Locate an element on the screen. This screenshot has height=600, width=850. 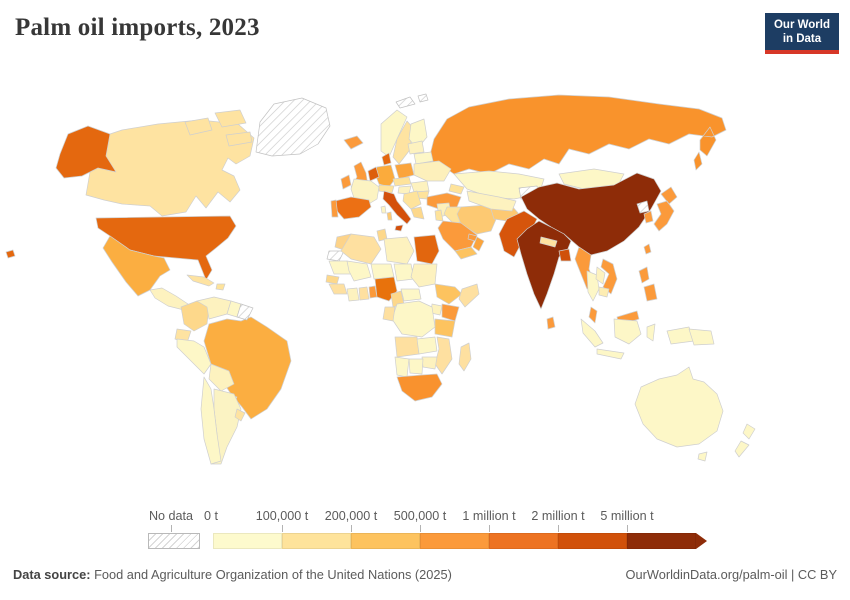
country-cambodia is located at coordinates (604, 292).